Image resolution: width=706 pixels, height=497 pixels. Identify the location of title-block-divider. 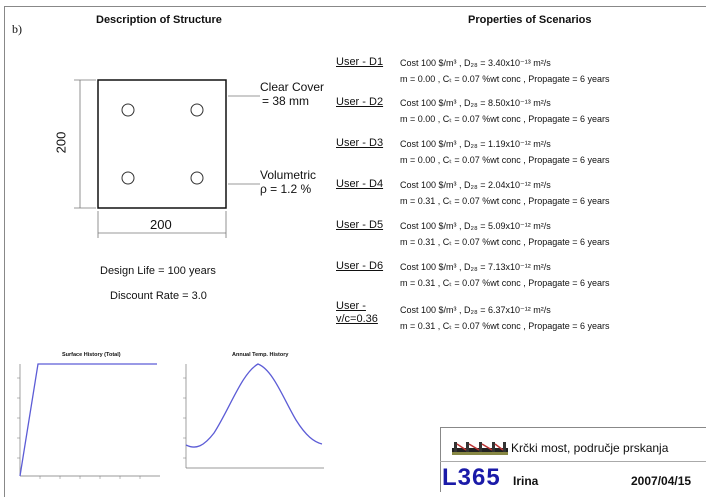
(573, 461).